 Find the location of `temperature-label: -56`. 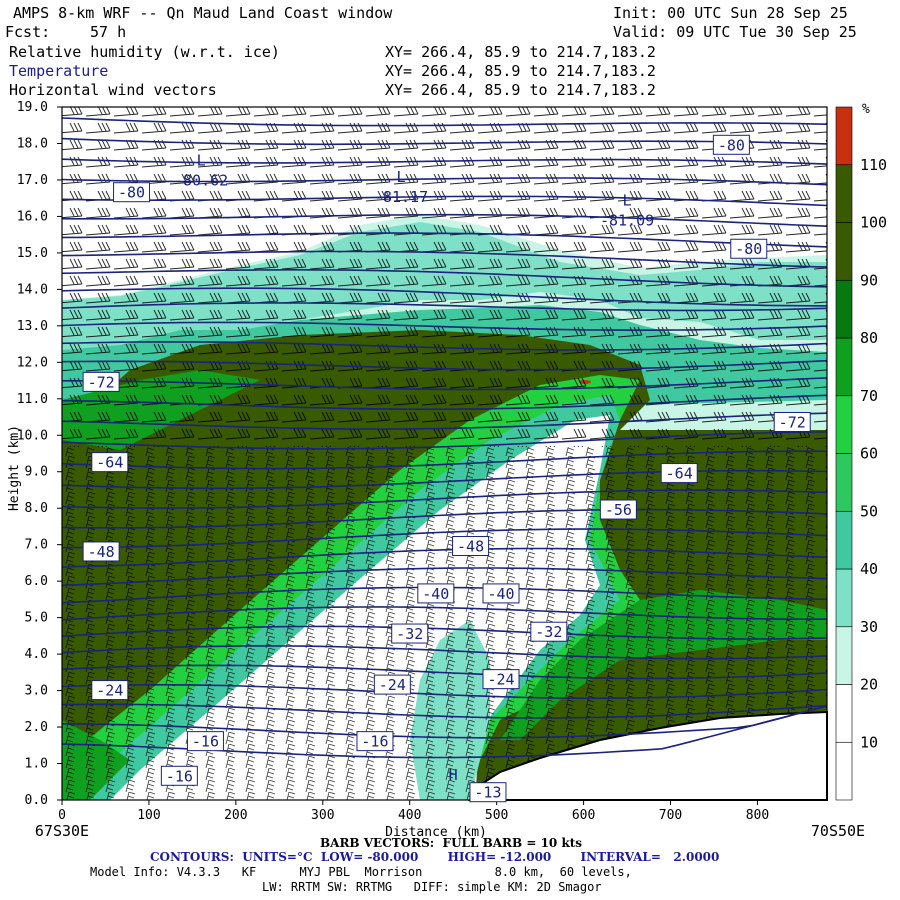

temperature-label: -56 is located at coordinates (618, 509).